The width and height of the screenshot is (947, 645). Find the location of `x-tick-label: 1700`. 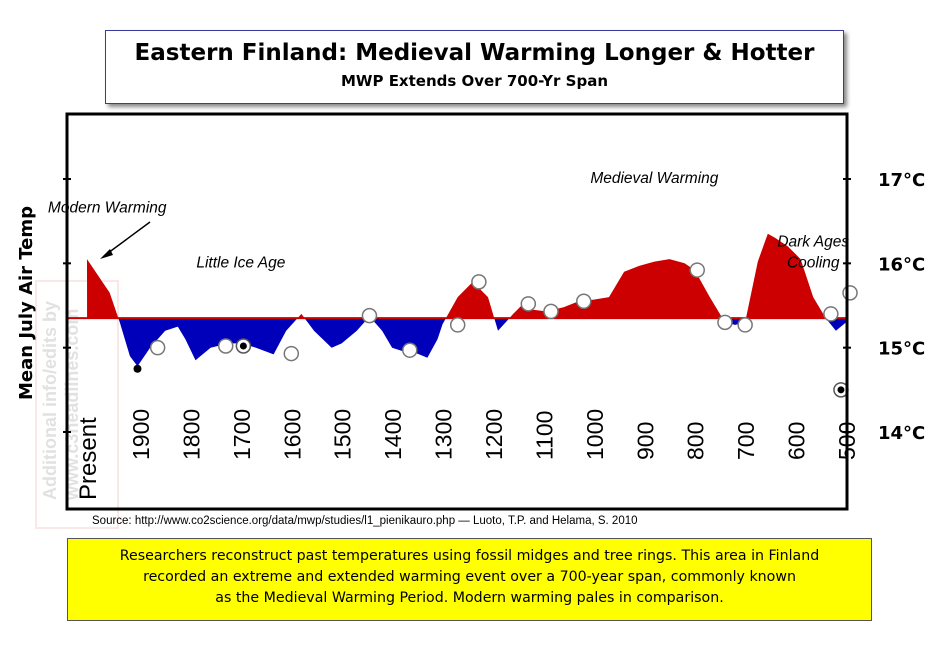

x-tick-label: 1700 is located at coordinates (242, 434).